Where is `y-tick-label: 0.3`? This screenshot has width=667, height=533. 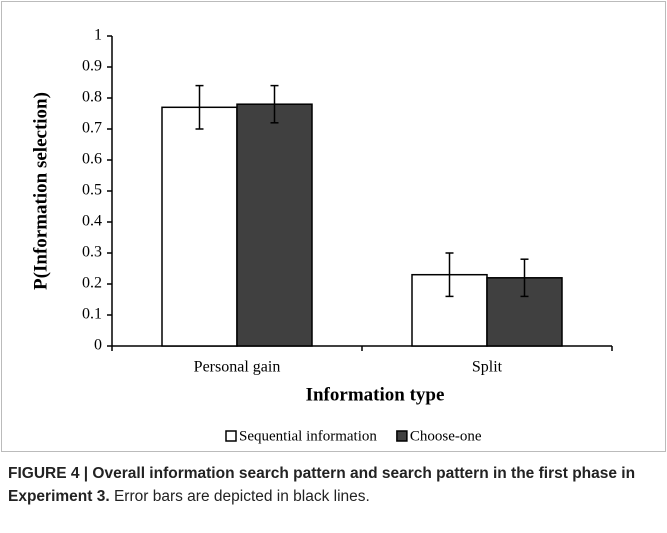
y-tick-label: 0.3 is located at coordinates (92, 252).